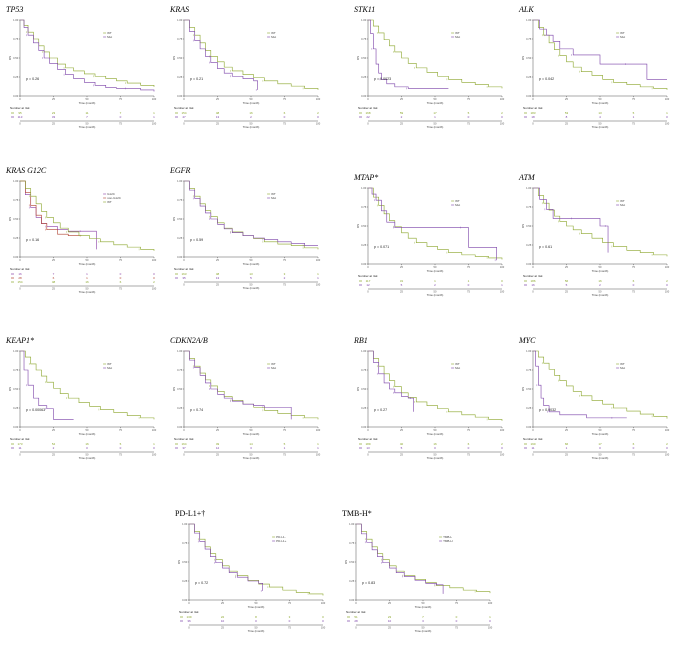 This screenshot has width=685, height=657. What do you see at coordinates (356, 617) in the screenshot?
I see `risk-count: 51` at bounding box center [356, 617].